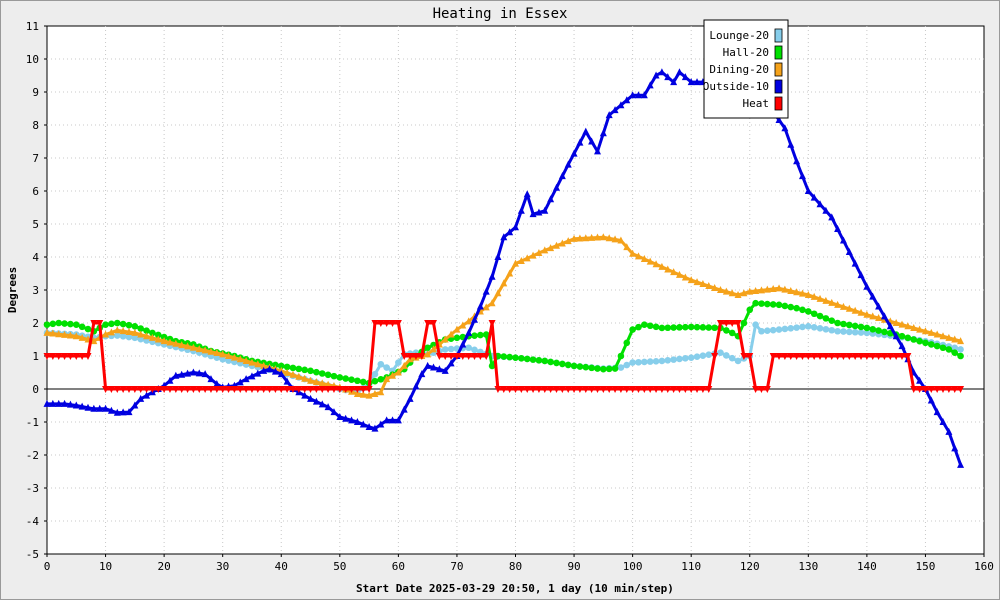 Image resolution: width=1000 pixels, height=600 pixels. What do you see at coordinates (35, 323) in the screenshot?
I see `y-tick-label: 2` at bounding box center [35, 323].